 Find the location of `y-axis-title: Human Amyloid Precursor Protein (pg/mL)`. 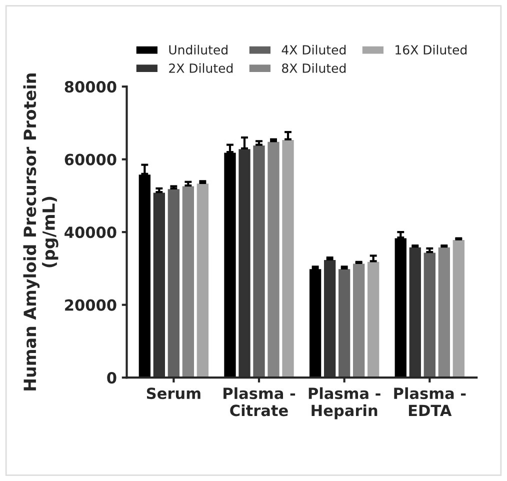

y-axis-title: Human Amyloid Precursor Protein (pg/mL) is located at coordinates (40, 232).